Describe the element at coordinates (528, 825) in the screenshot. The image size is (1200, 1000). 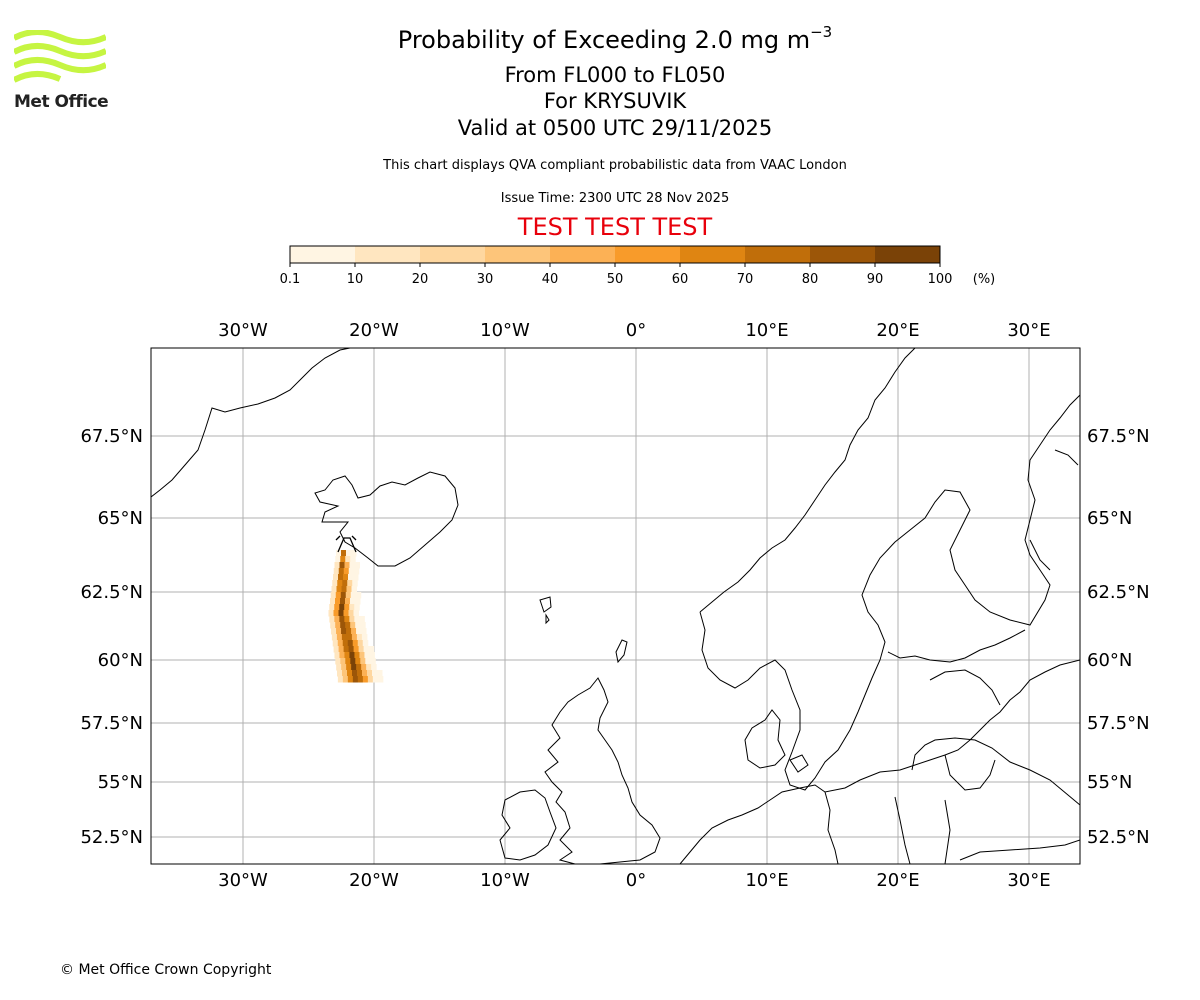
I see `ireland-coast` at that location.